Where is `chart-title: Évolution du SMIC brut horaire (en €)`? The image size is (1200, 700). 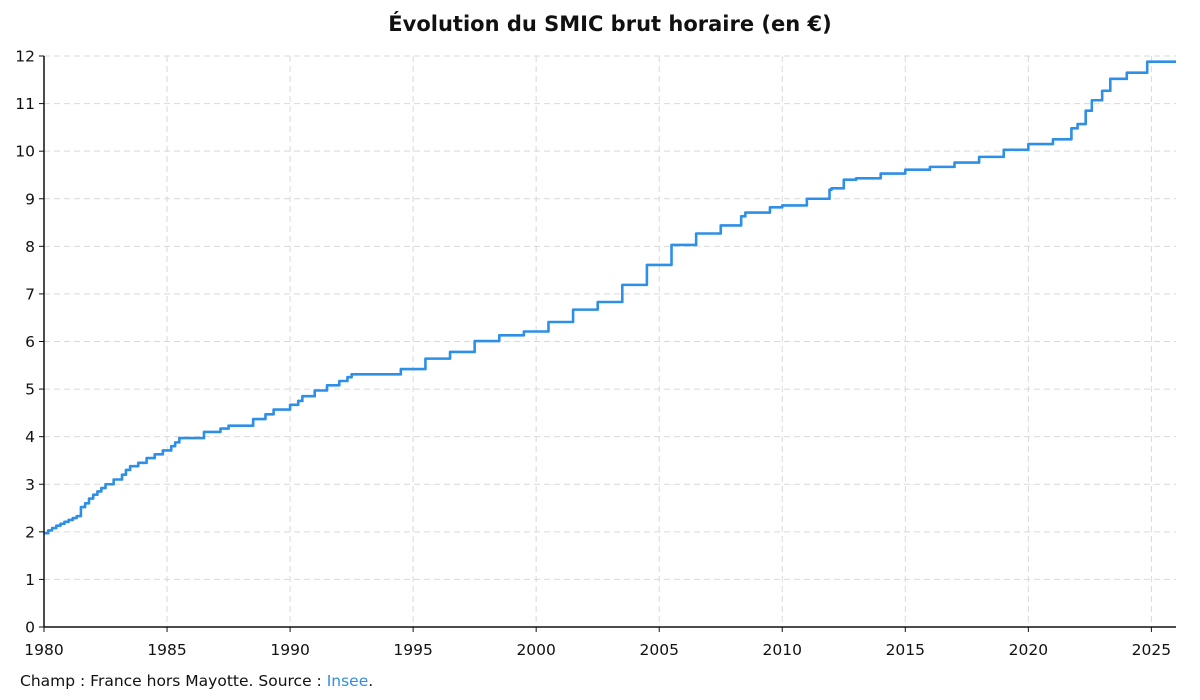
chart-title: Évolution du SMIC brut horaire (en €) is located at coordinates (609, 23).